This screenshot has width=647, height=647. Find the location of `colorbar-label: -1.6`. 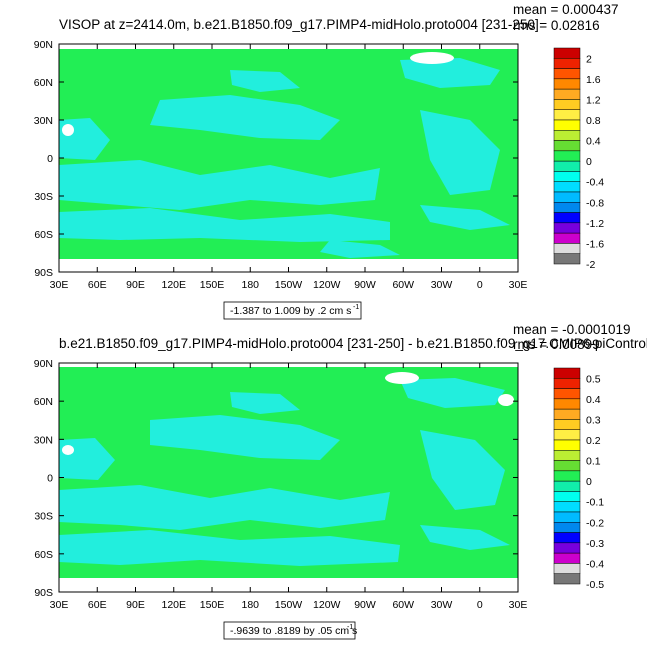

colorbar-label: -1.6 is located at coordinates (595, 244).